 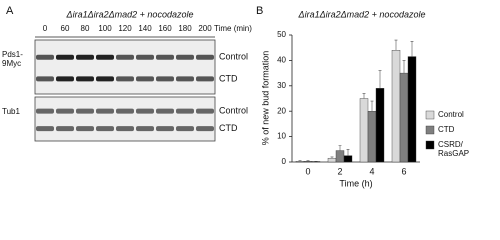 I want to click on time-label: 120, so click(x=125, y=28).